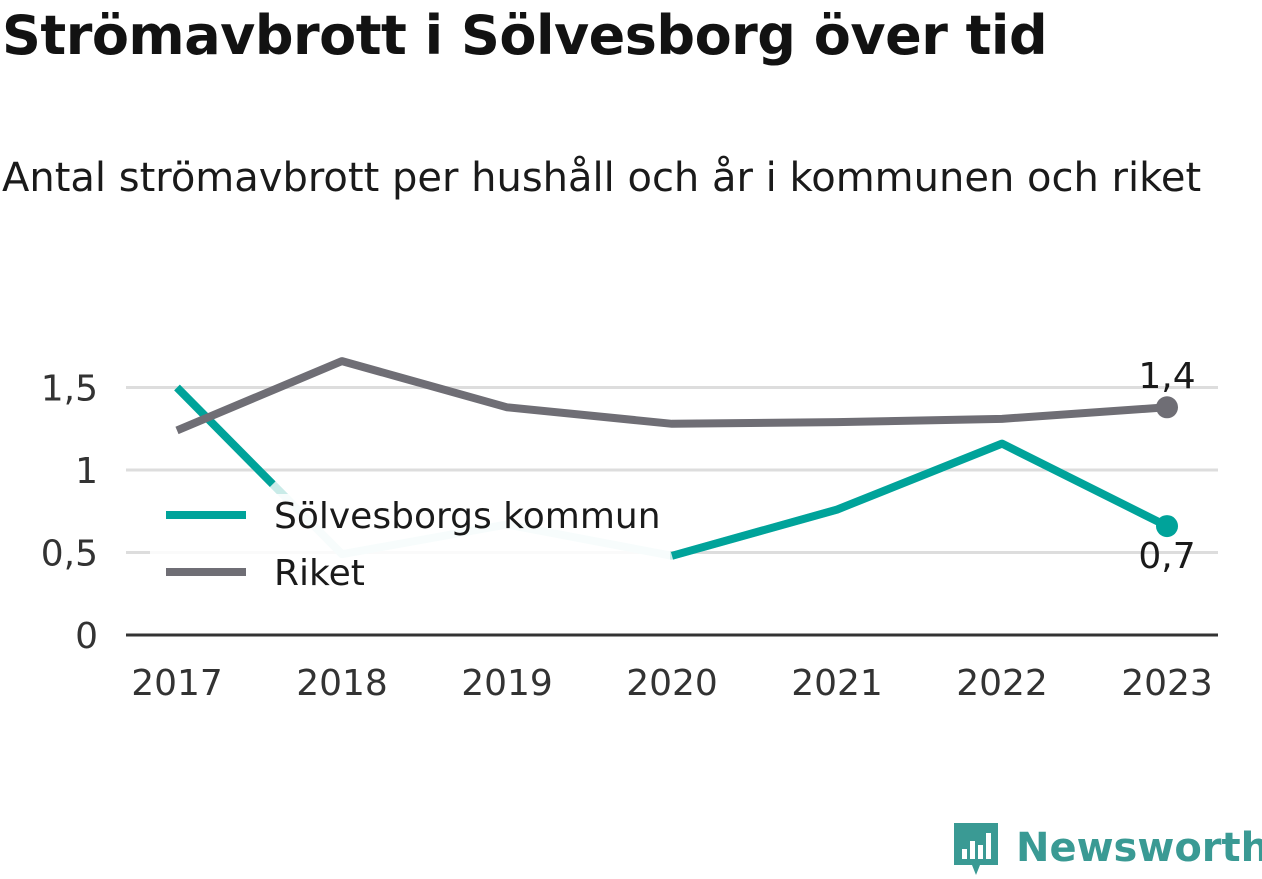 This screenshot has width=1262, height=879. Describe the element at coordinates (69, 513) in the screenshot. I see `y-axis-tick-labels: 0 0,5 1 1,5` at that location.